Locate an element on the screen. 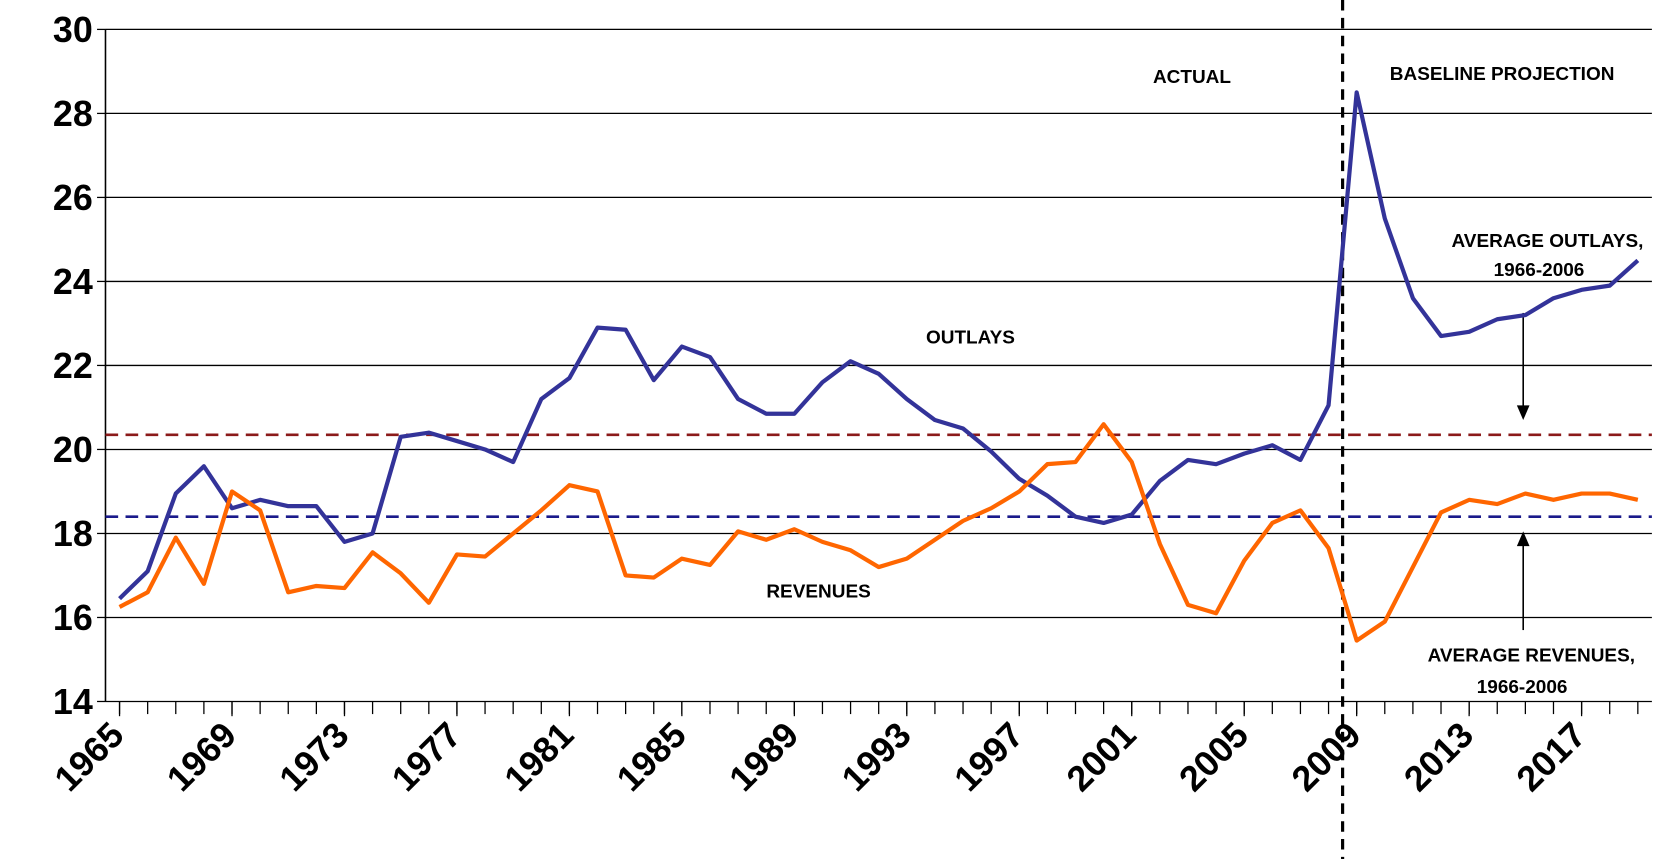  annotation: BASELINE PROJECTION is located at coordinates (1502, 74).